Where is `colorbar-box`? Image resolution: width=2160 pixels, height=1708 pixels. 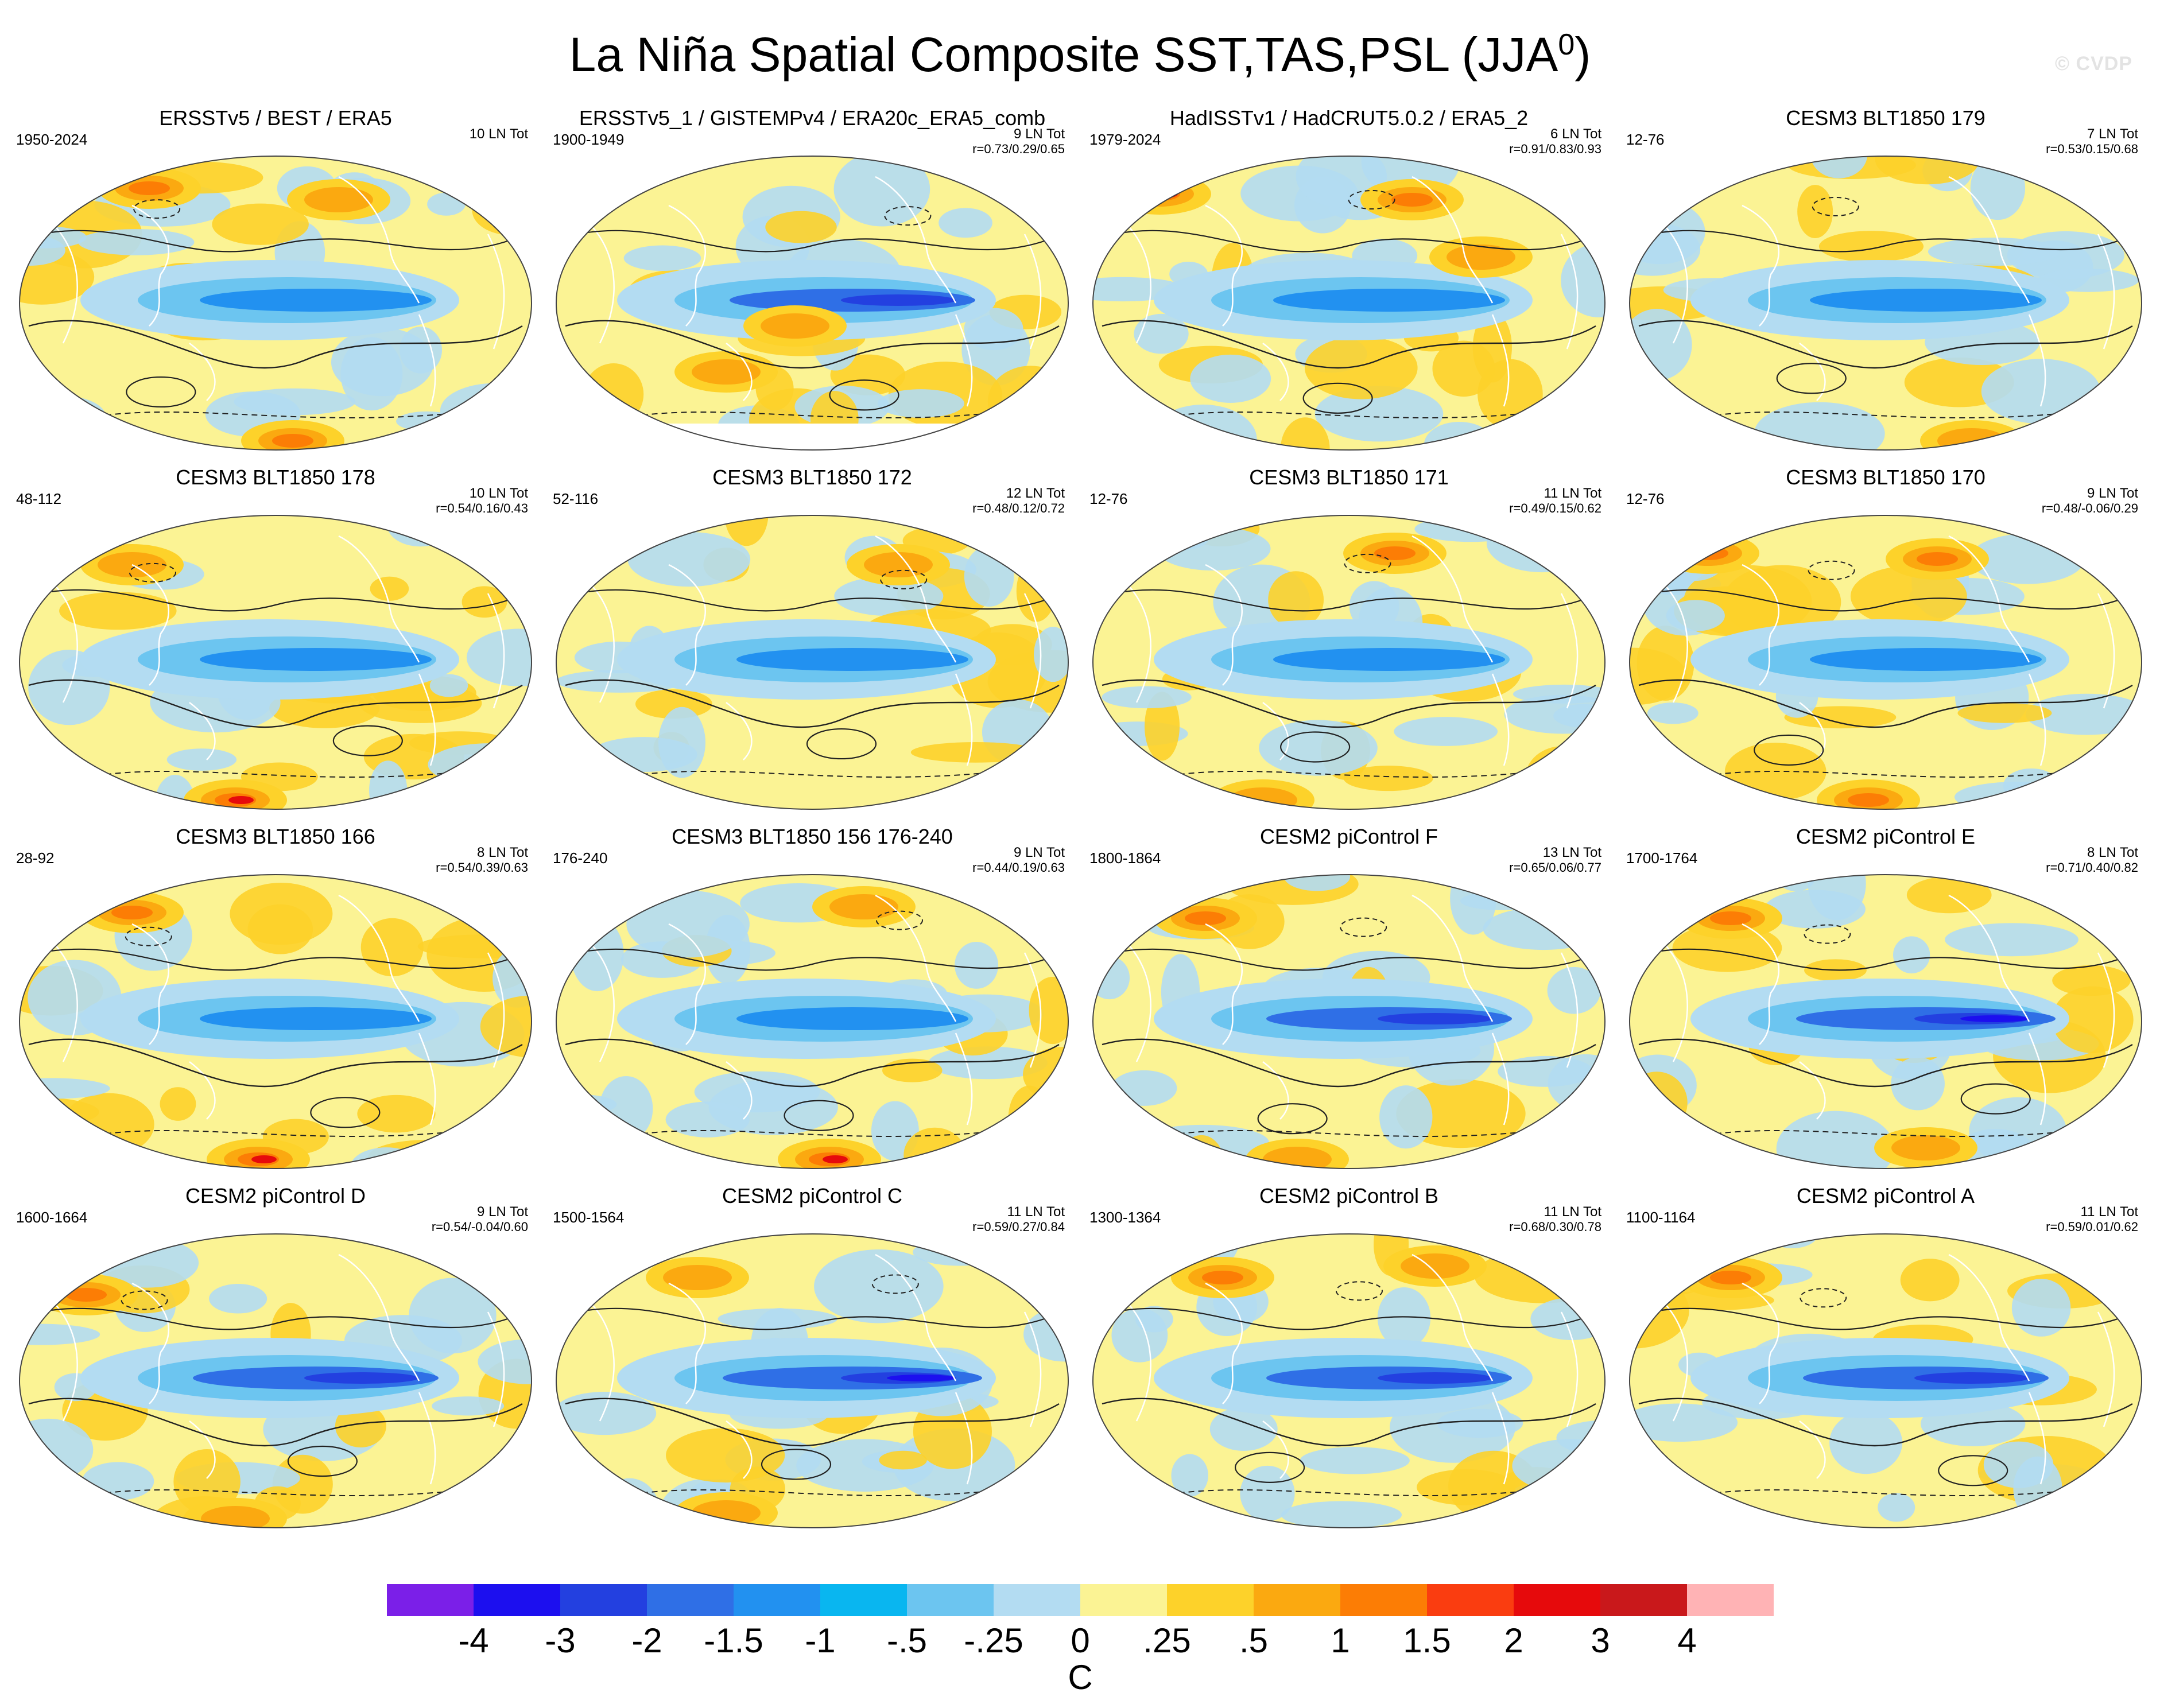
colorbar-box is located at coordinates (1557, 1600).